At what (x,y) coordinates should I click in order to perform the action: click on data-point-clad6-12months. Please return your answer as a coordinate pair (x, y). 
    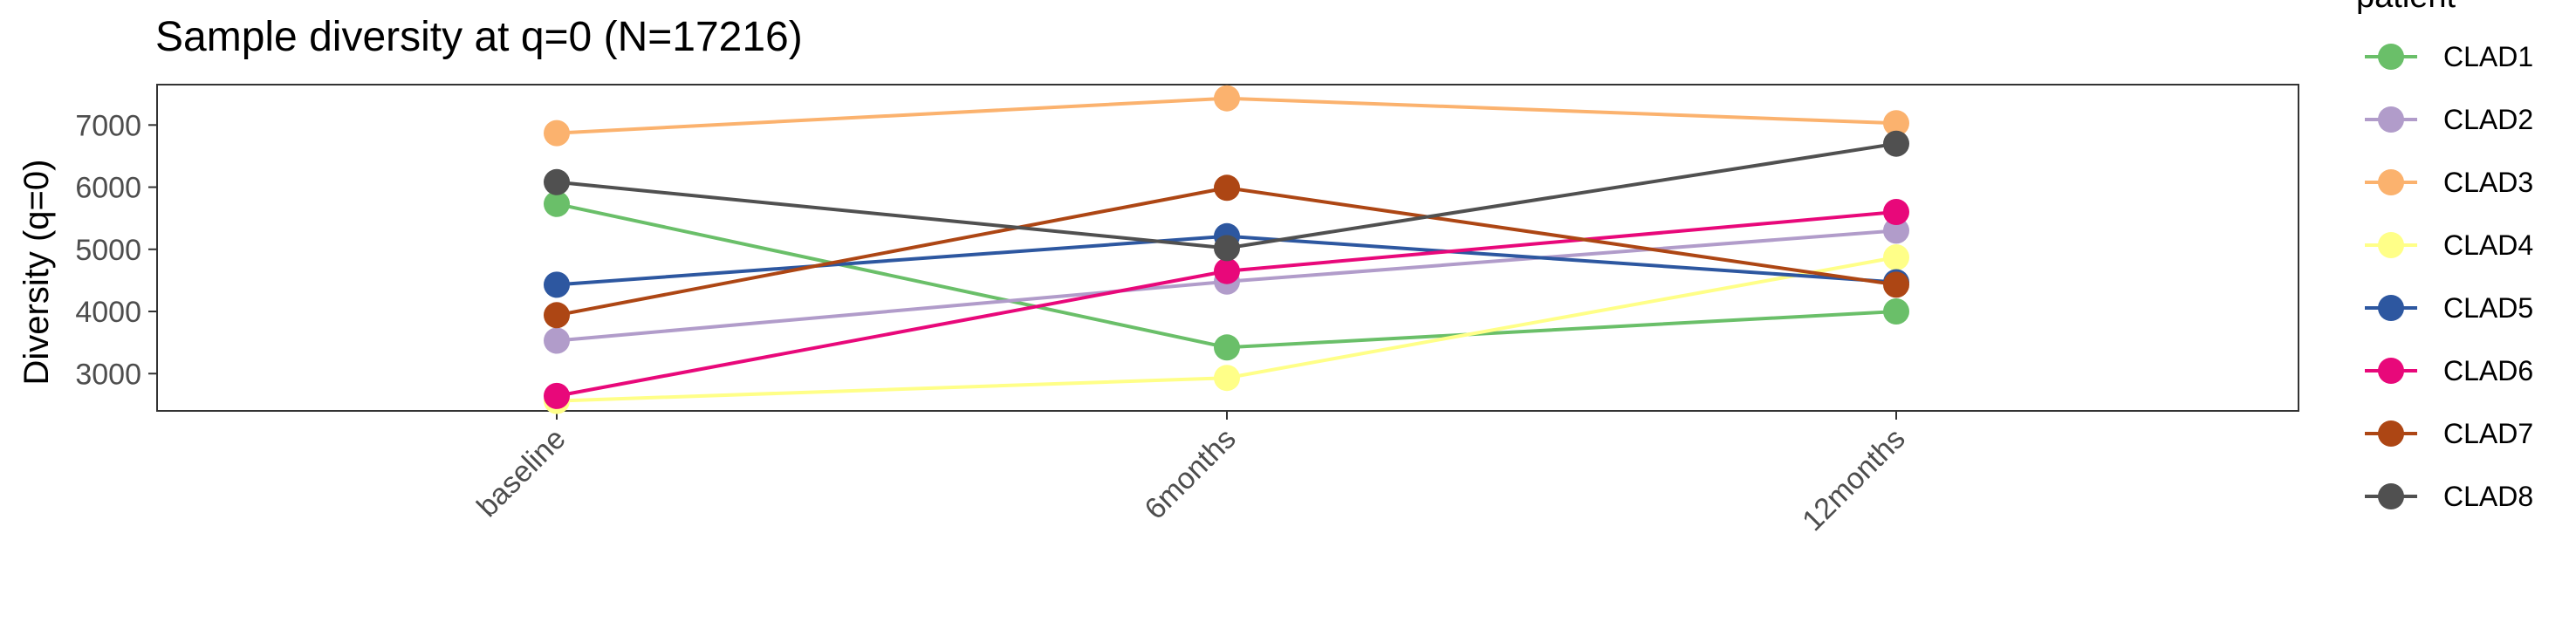
    Looking at the image, I should click on (1896, 212).